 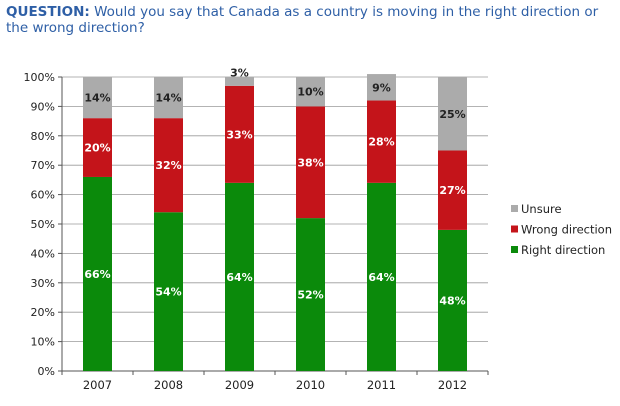 I want to click on data-label: 25%, so click(x=452, y=114).